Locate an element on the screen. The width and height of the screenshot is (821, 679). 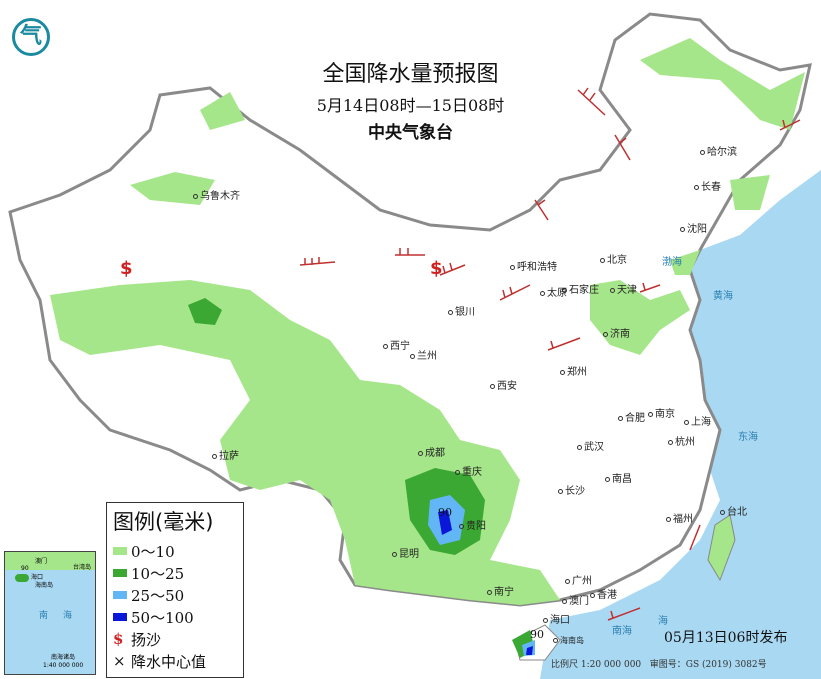
city-label: 呼和浩特 is located at coordinates (533, 265).